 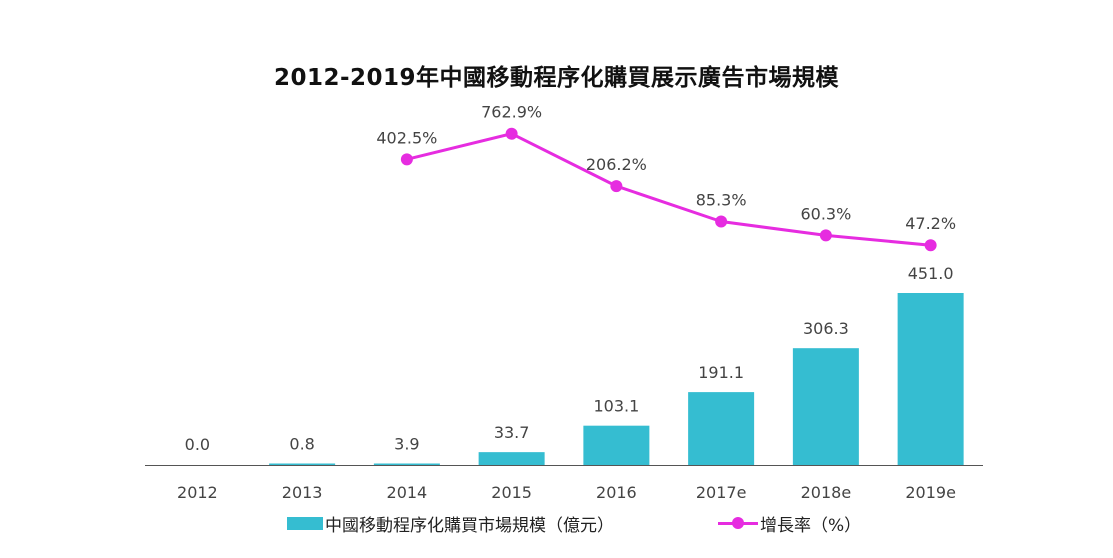 I want to click on x-tick-2012: 2012, so click(x=197, y=491).